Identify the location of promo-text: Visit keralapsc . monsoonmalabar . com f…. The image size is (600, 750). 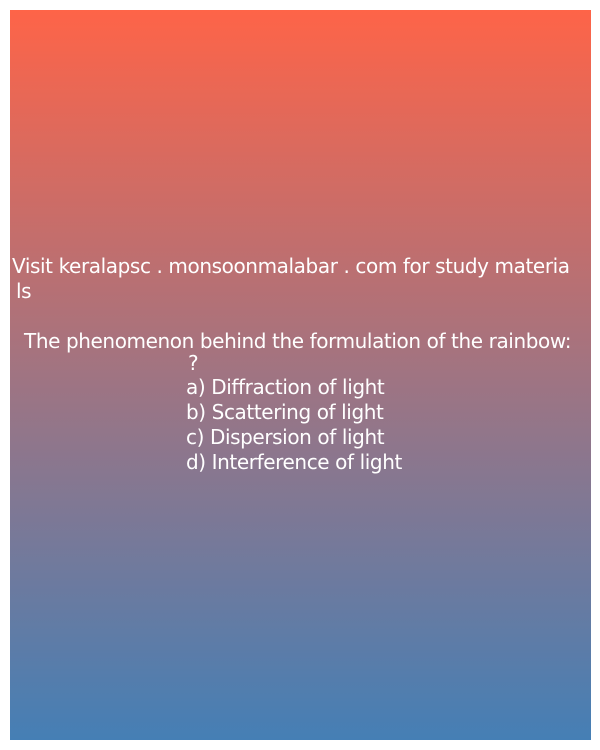
(301, 279).